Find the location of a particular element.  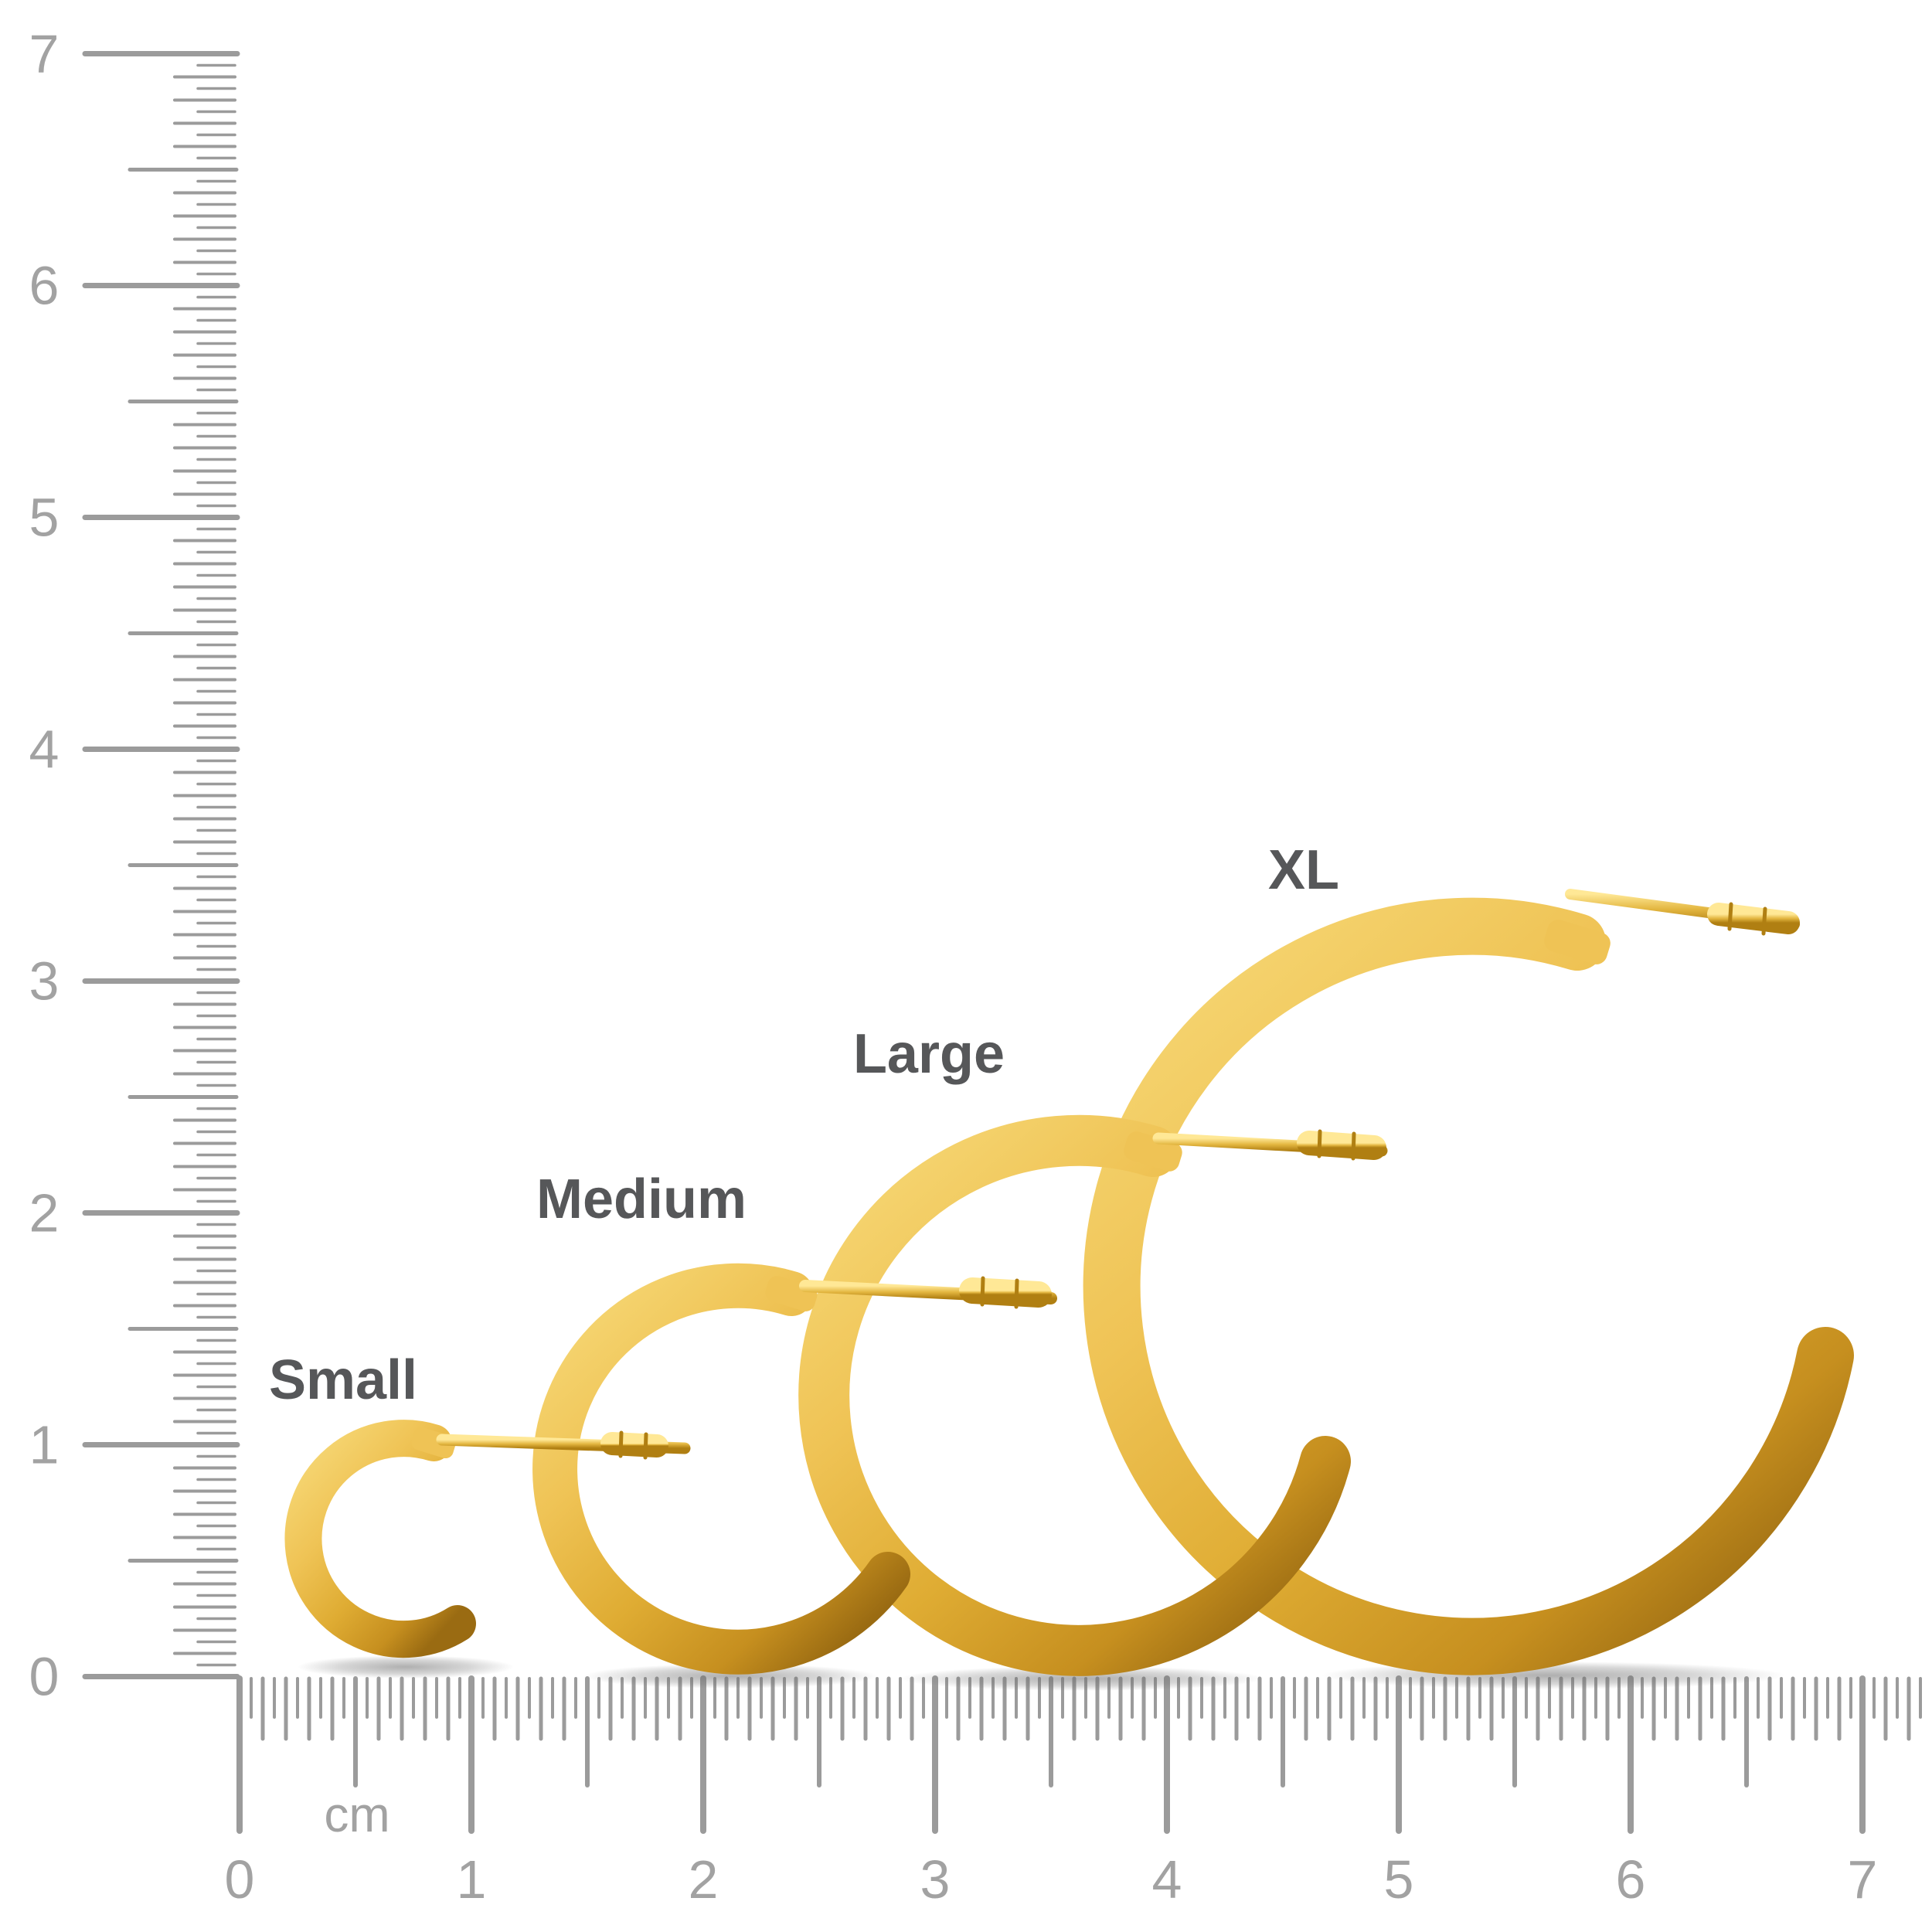

butterfly-small is located at coordinates (634, 1445).